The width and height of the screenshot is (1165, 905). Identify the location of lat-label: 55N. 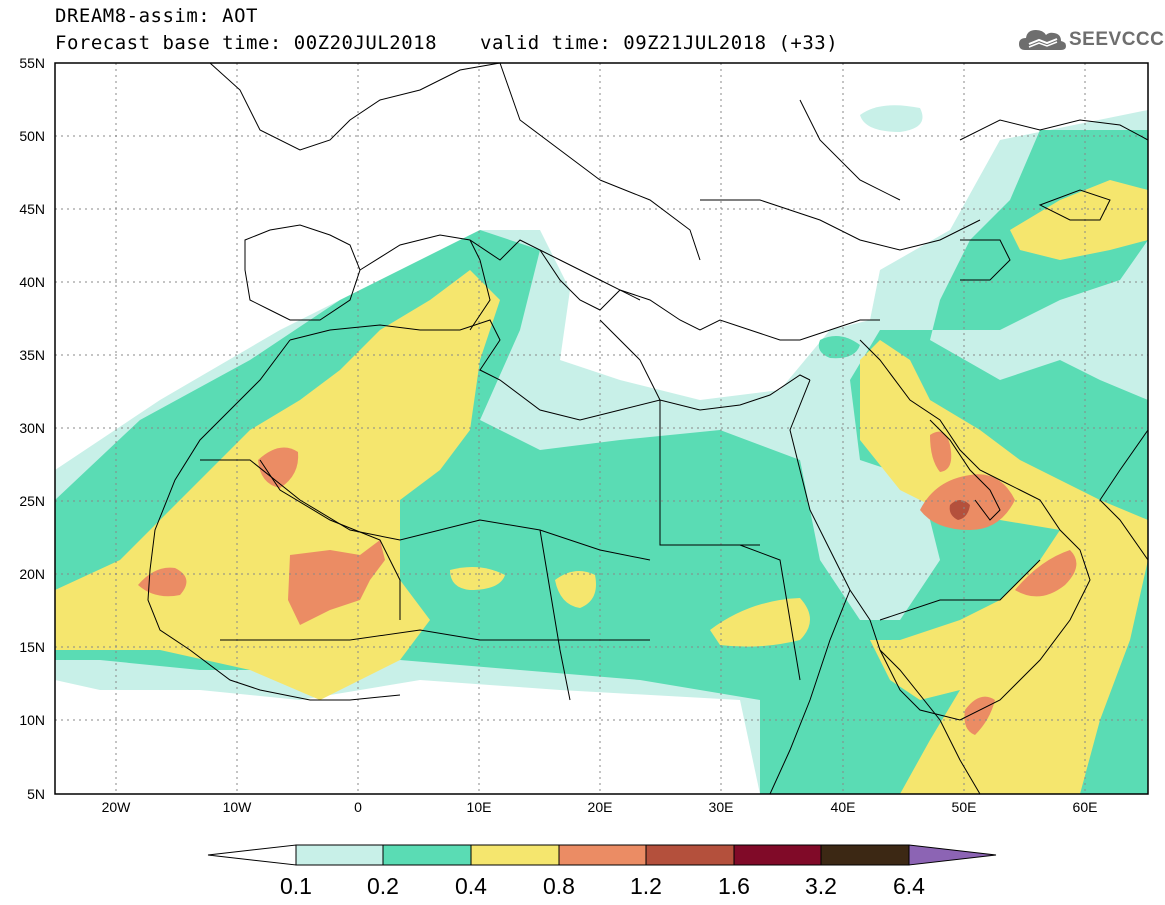
(32, 63).